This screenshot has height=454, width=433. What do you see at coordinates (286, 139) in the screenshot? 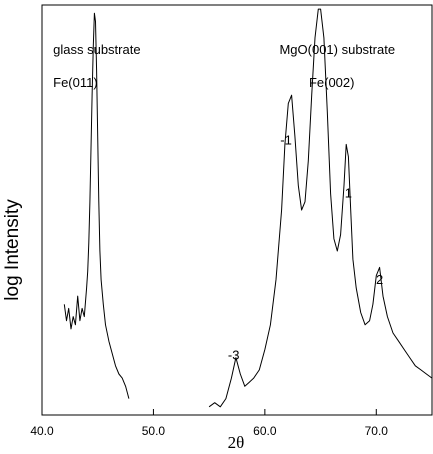
I see `annotation-label: -1` at bounding box center [286, 139].